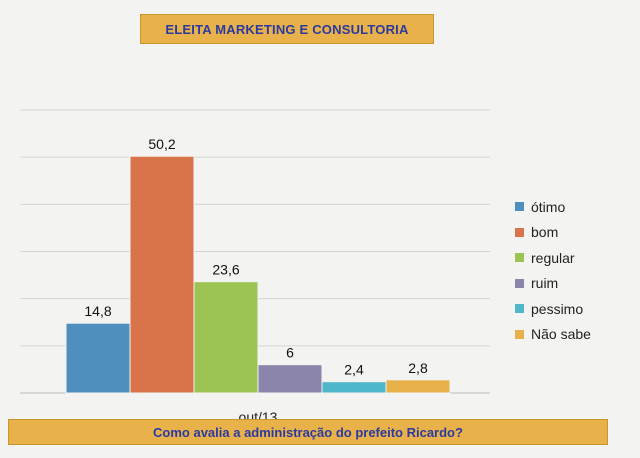  What do you see at coordinates (225, 270) in the screenshot?
I see `data-label: 23,6` at bounding box center [225, 270].